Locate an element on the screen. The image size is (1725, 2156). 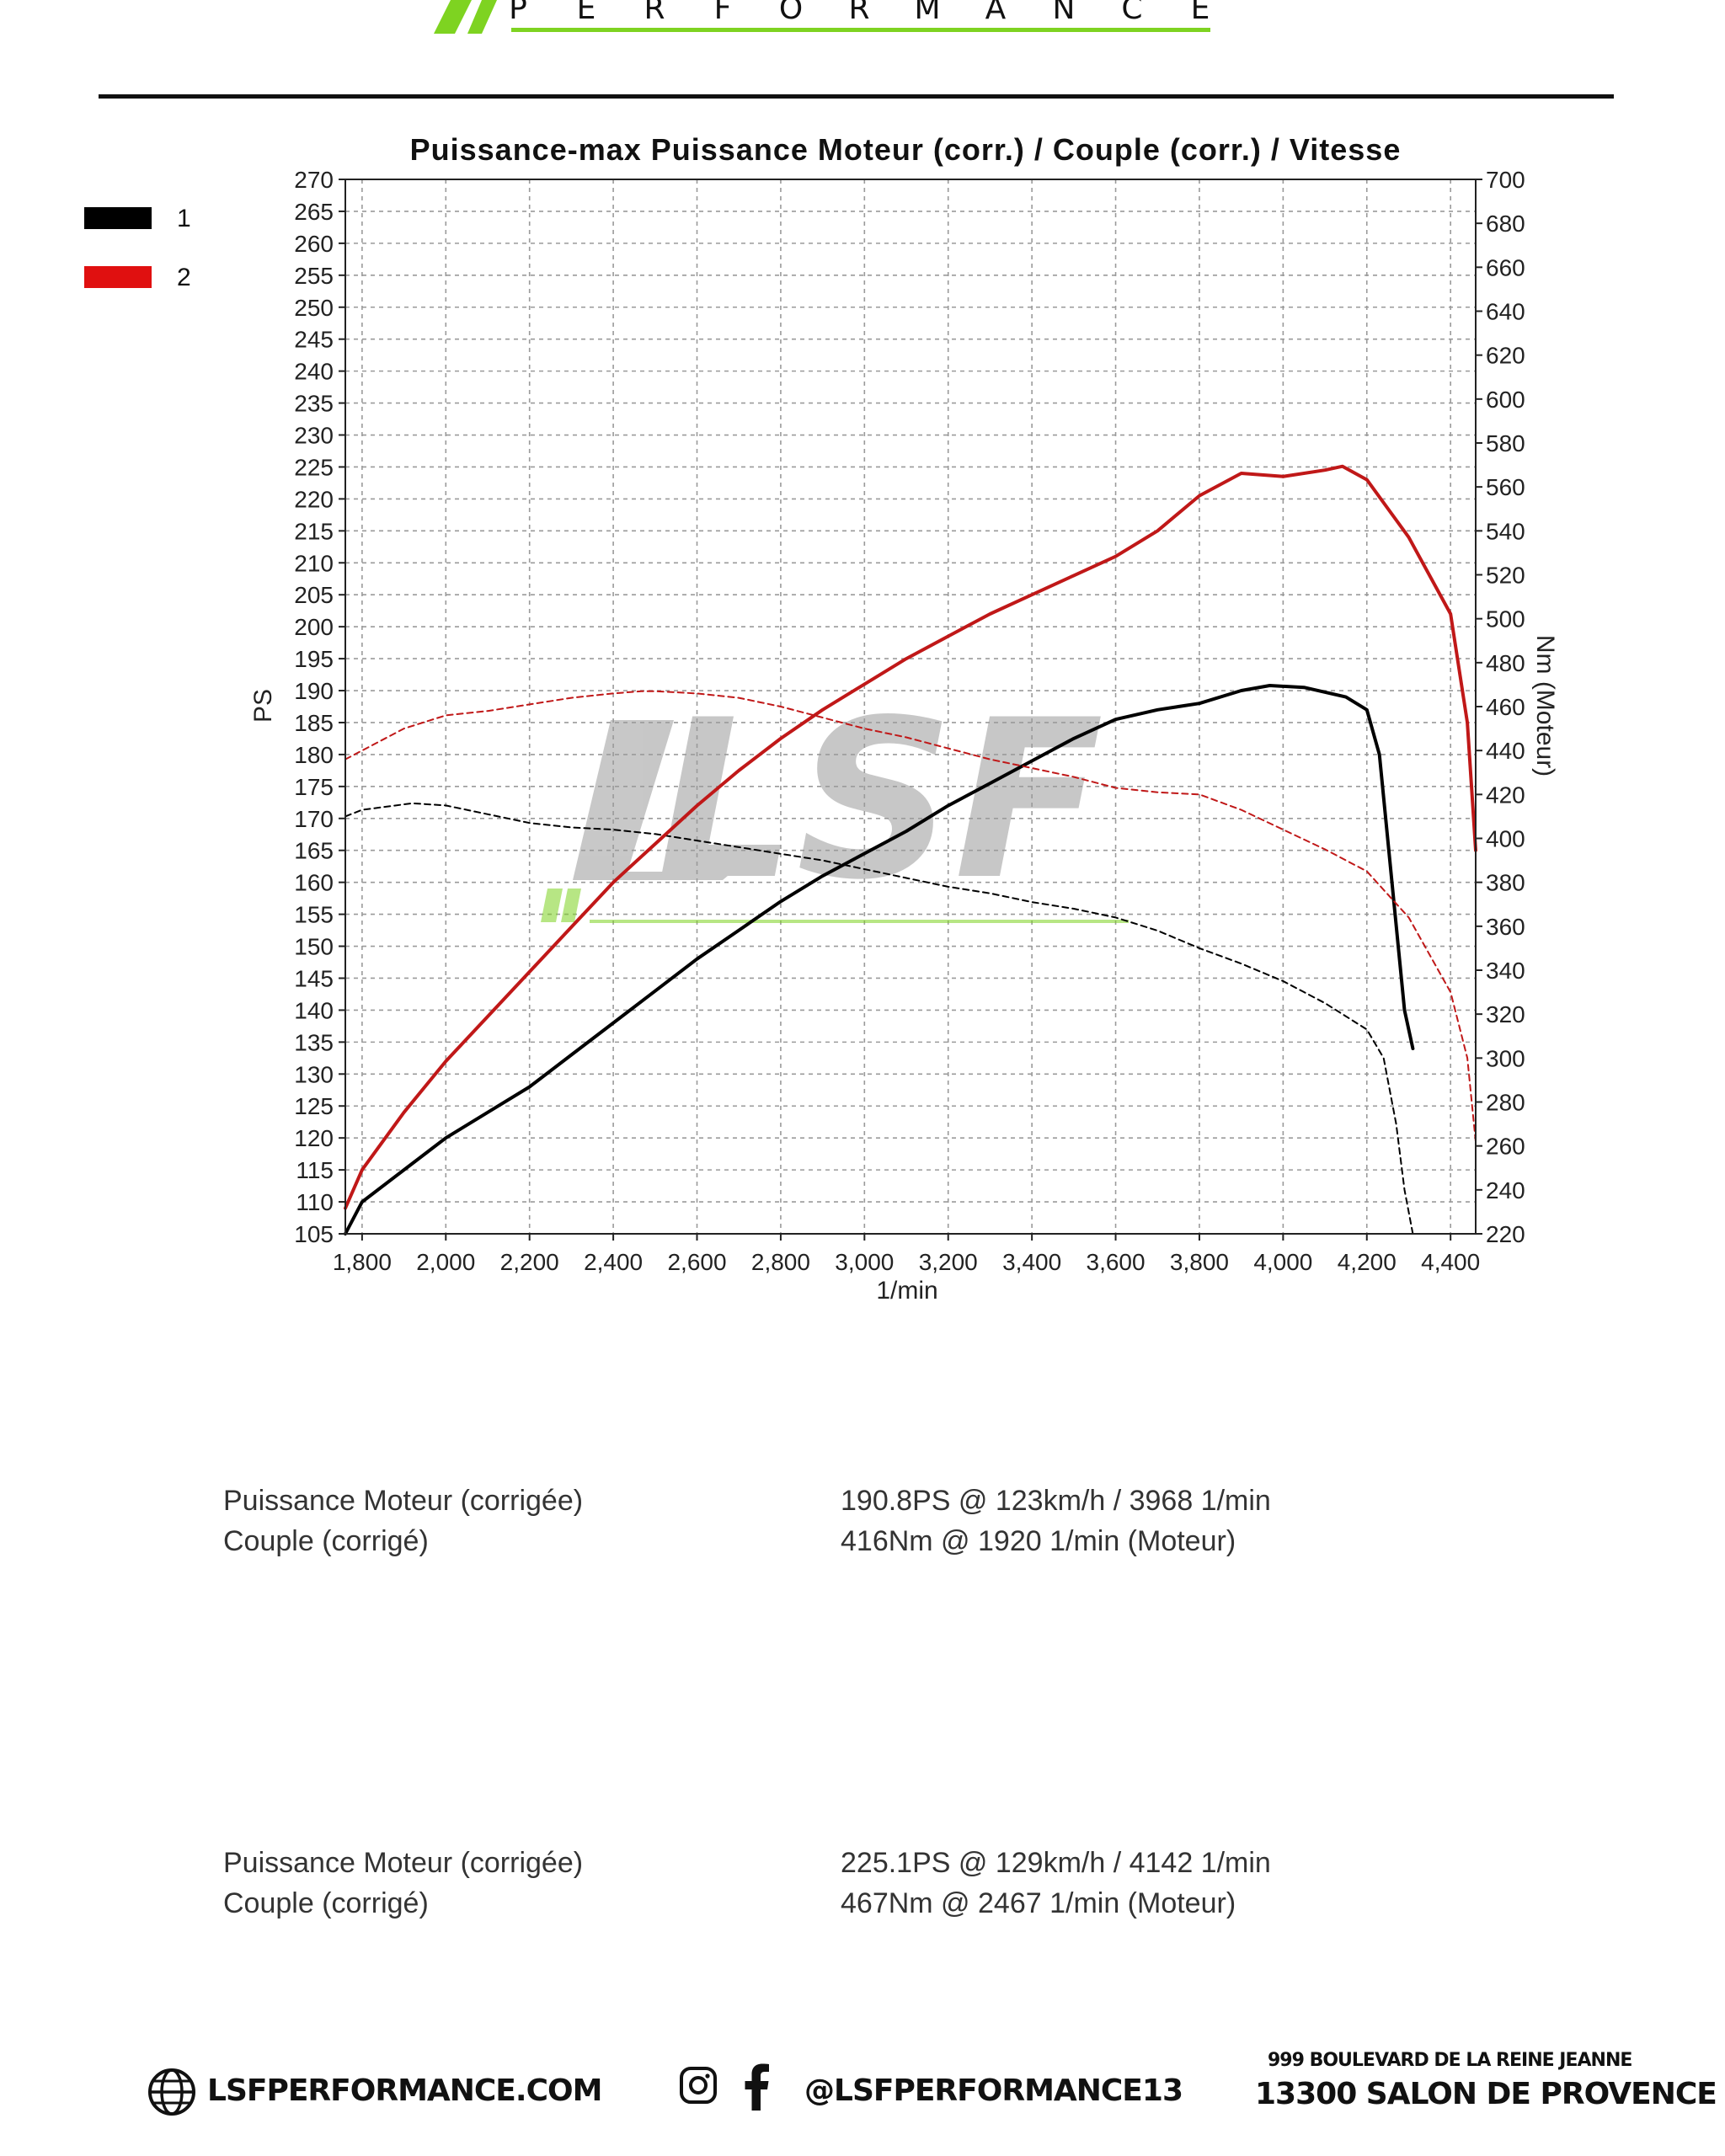
legend-item: 2 is located at coordinates (147, 278).